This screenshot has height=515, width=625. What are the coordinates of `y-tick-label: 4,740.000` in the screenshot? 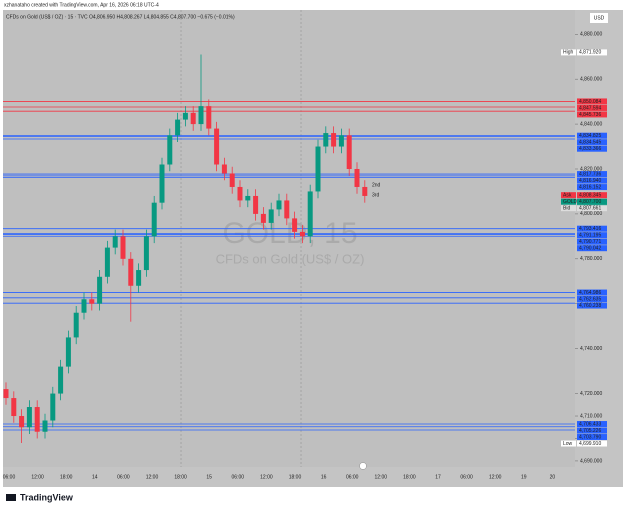 It's located at (591, 349).